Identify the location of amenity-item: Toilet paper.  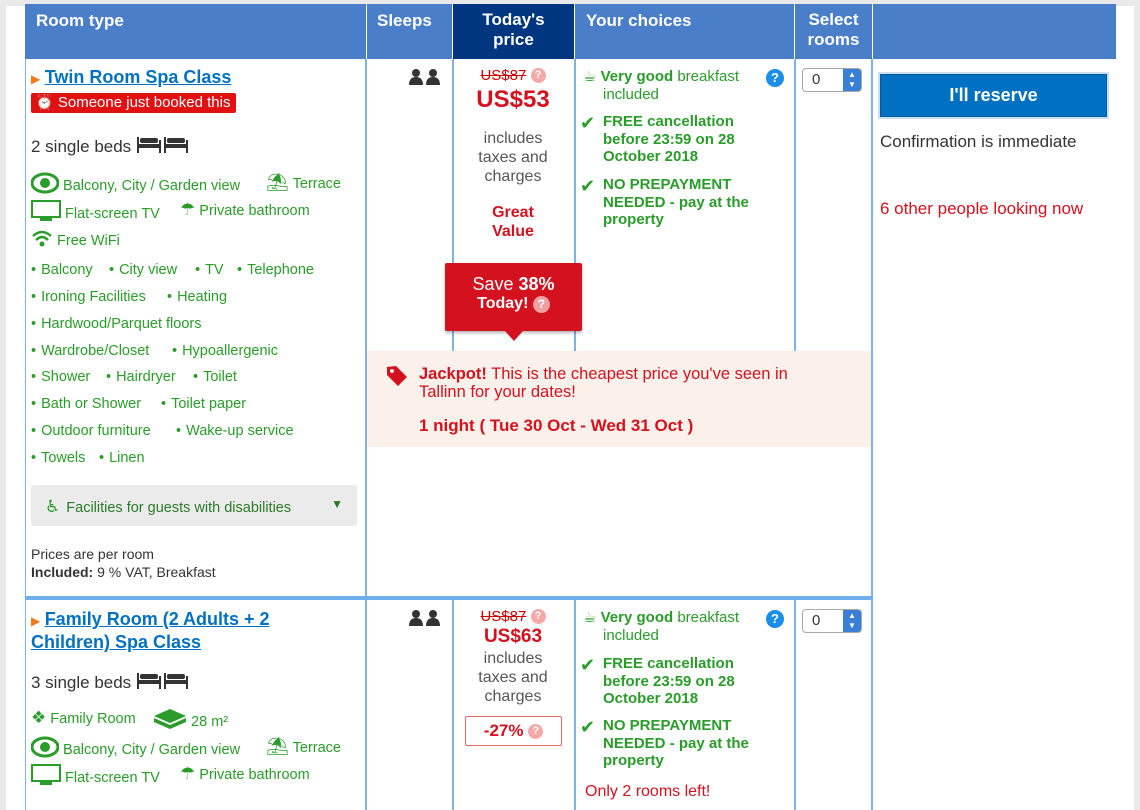
(203, 404).